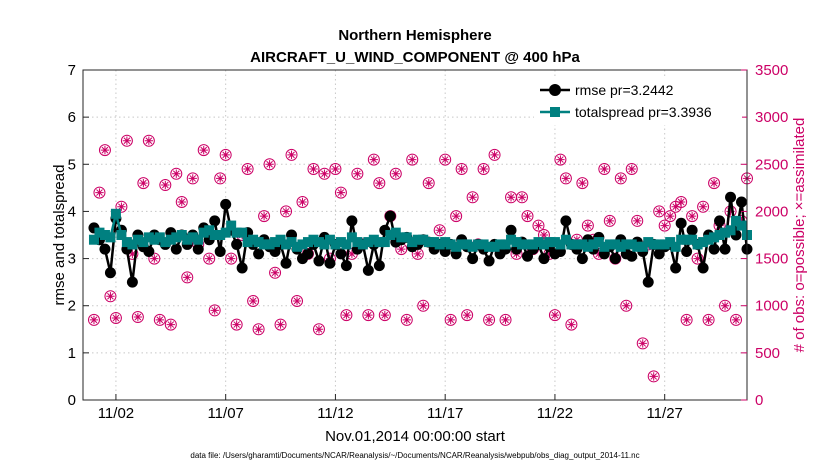  I want to click on legend-spread-marker, so click(555, 112).